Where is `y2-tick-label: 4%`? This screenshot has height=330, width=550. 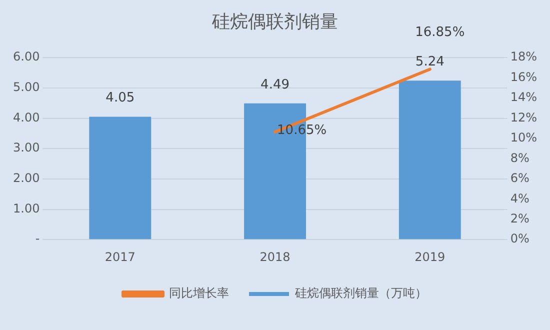 y2-tick-label: 4% is located at coordinates (520, 198).